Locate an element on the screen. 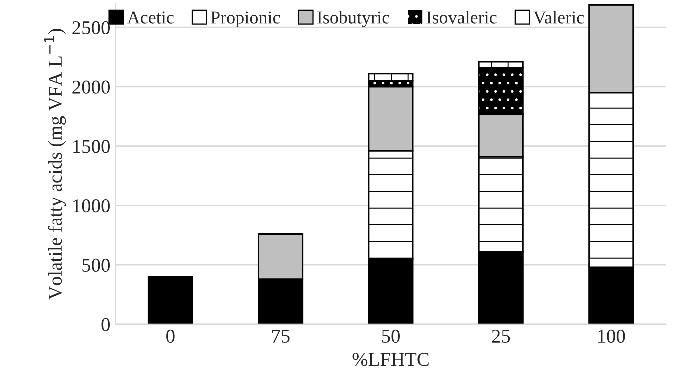 The height and width of the screenshot is (384, 680). legend-label: Acetic is located at coordinates (151, 18).